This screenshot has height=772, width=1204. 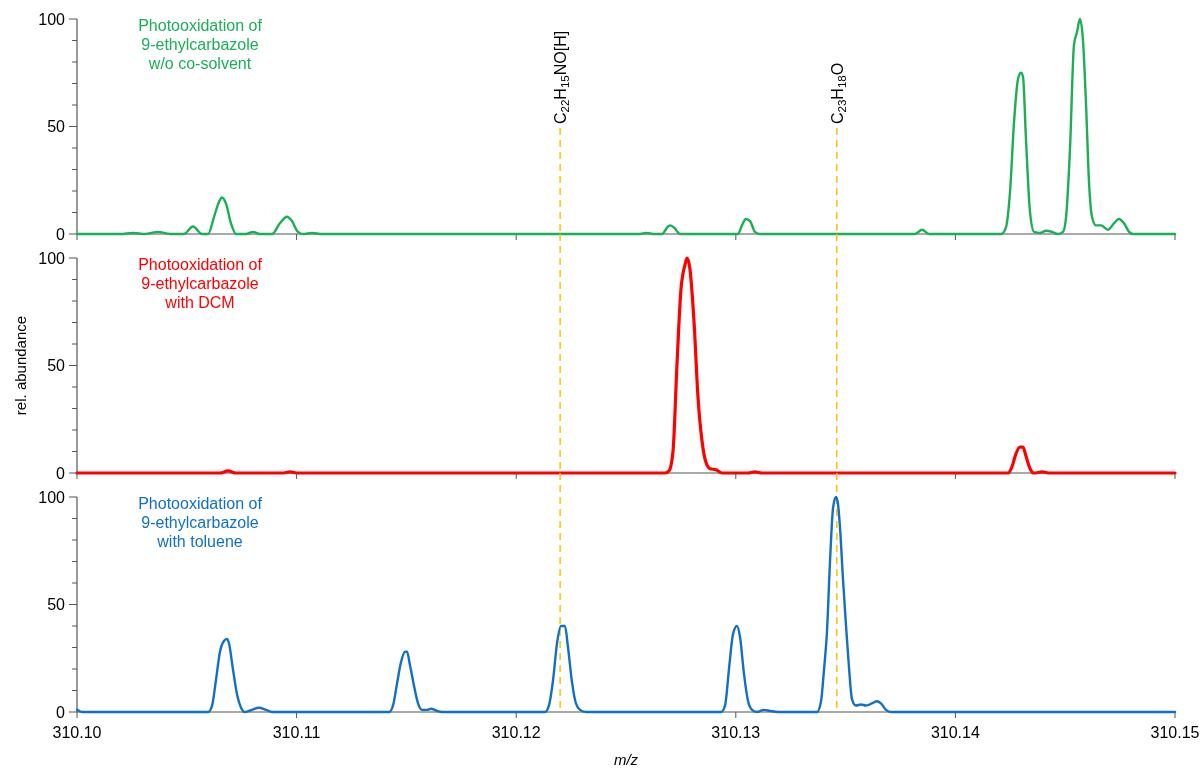 What do you see at coordinates (516, 732) in the screenshot?
I see `x-tick-label: 310.12` at bounding box center [516, 732].